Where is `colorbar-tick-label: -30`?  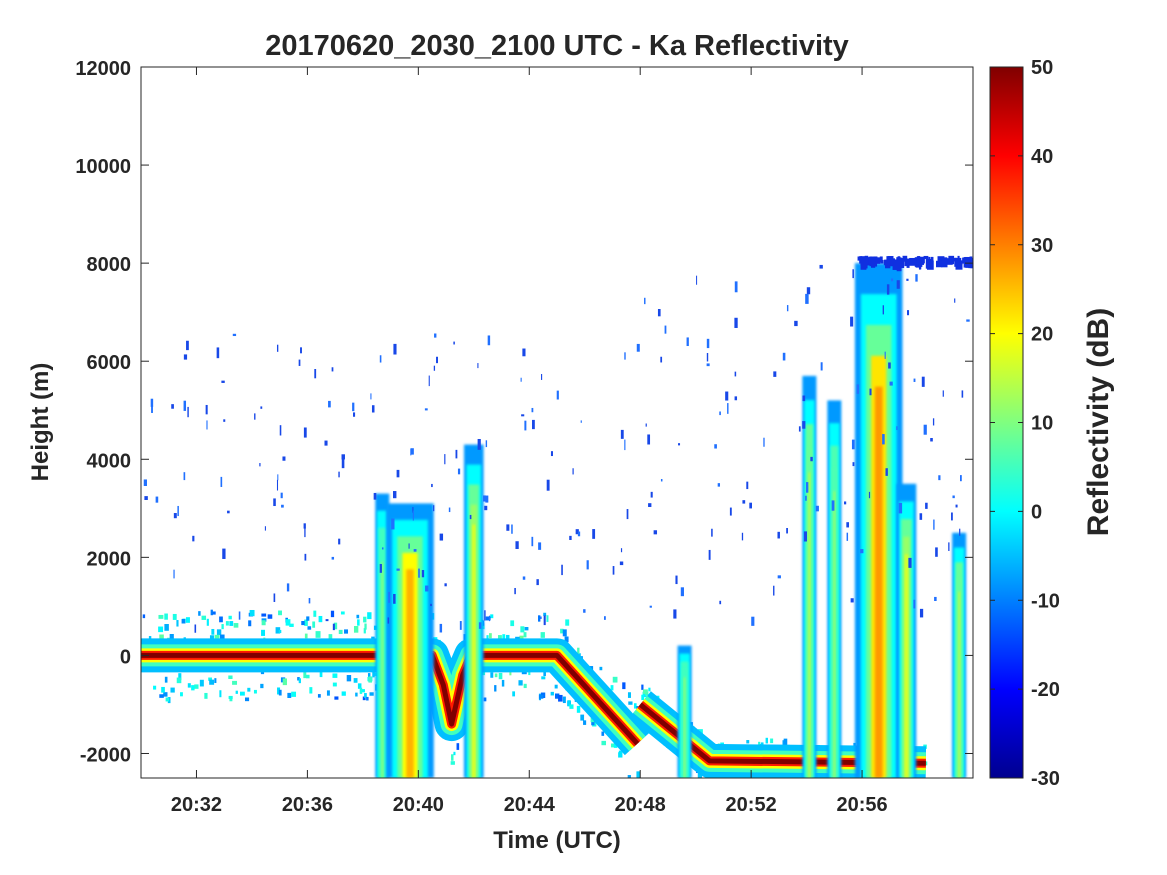 colorbar-tick-label: -30 is located at coordinates (1045, 779).